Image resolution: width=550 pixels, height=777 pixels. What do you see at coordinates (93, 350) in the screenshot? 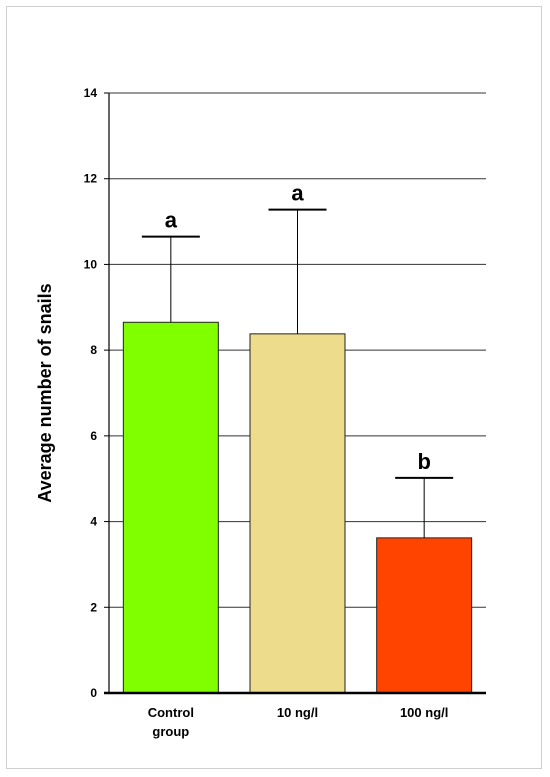
I see `y-tick-label: 8` at bounding box center [93, 350].